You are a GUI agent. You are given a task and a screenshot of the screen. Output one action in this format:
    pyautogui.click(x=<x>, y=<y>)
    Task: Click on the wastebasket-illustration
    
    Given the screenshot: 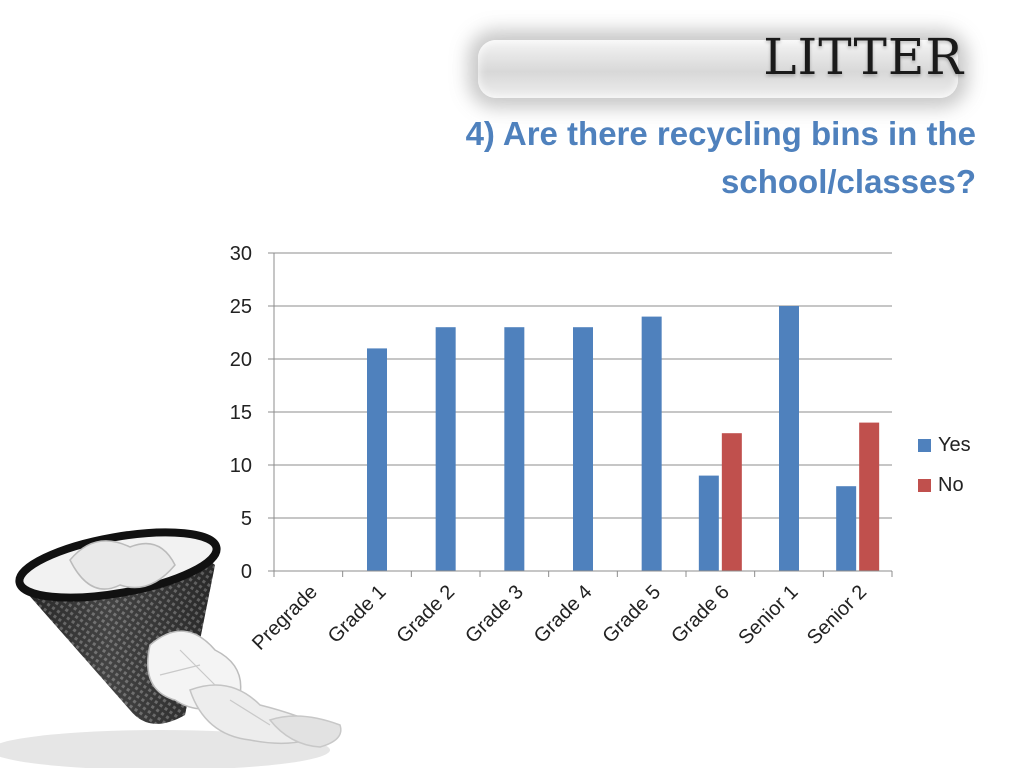 What is the action you would take?
    pyautogui.click(x=171, y=648)
    